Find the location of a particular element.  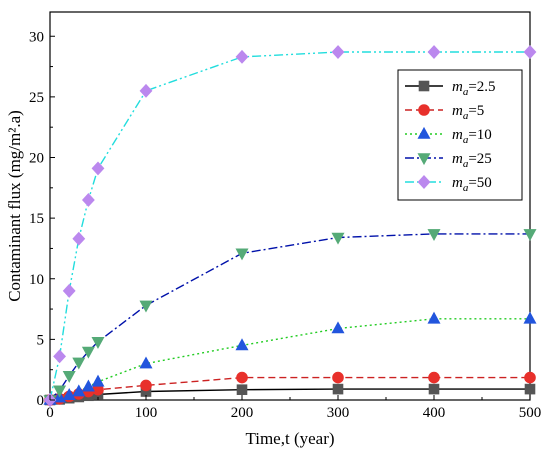

legend-label: ma=10 is located at coordinates (472, 136).